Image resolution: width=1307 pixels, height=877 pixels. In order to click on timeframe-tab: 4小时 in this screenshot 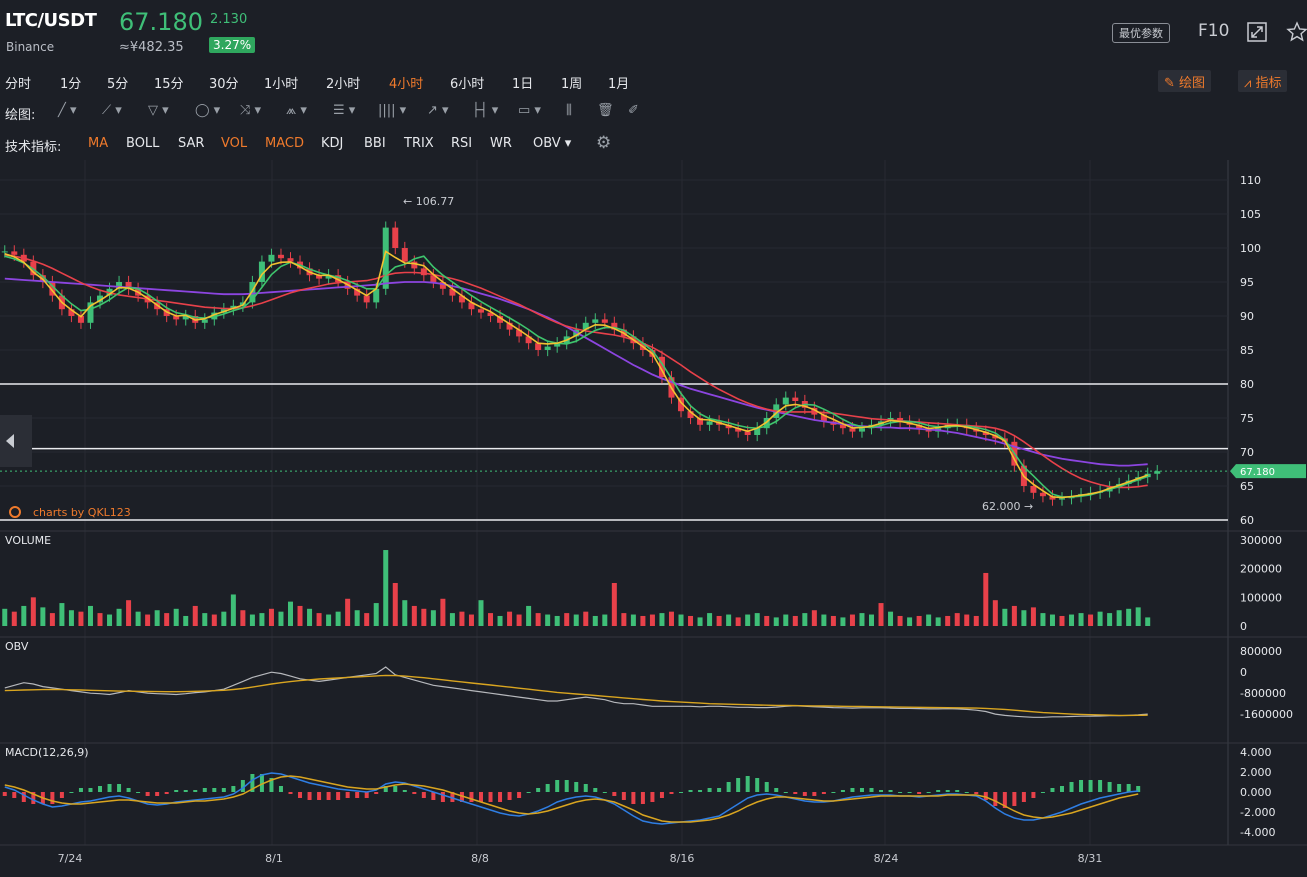, I will do `click(406, 84)`.